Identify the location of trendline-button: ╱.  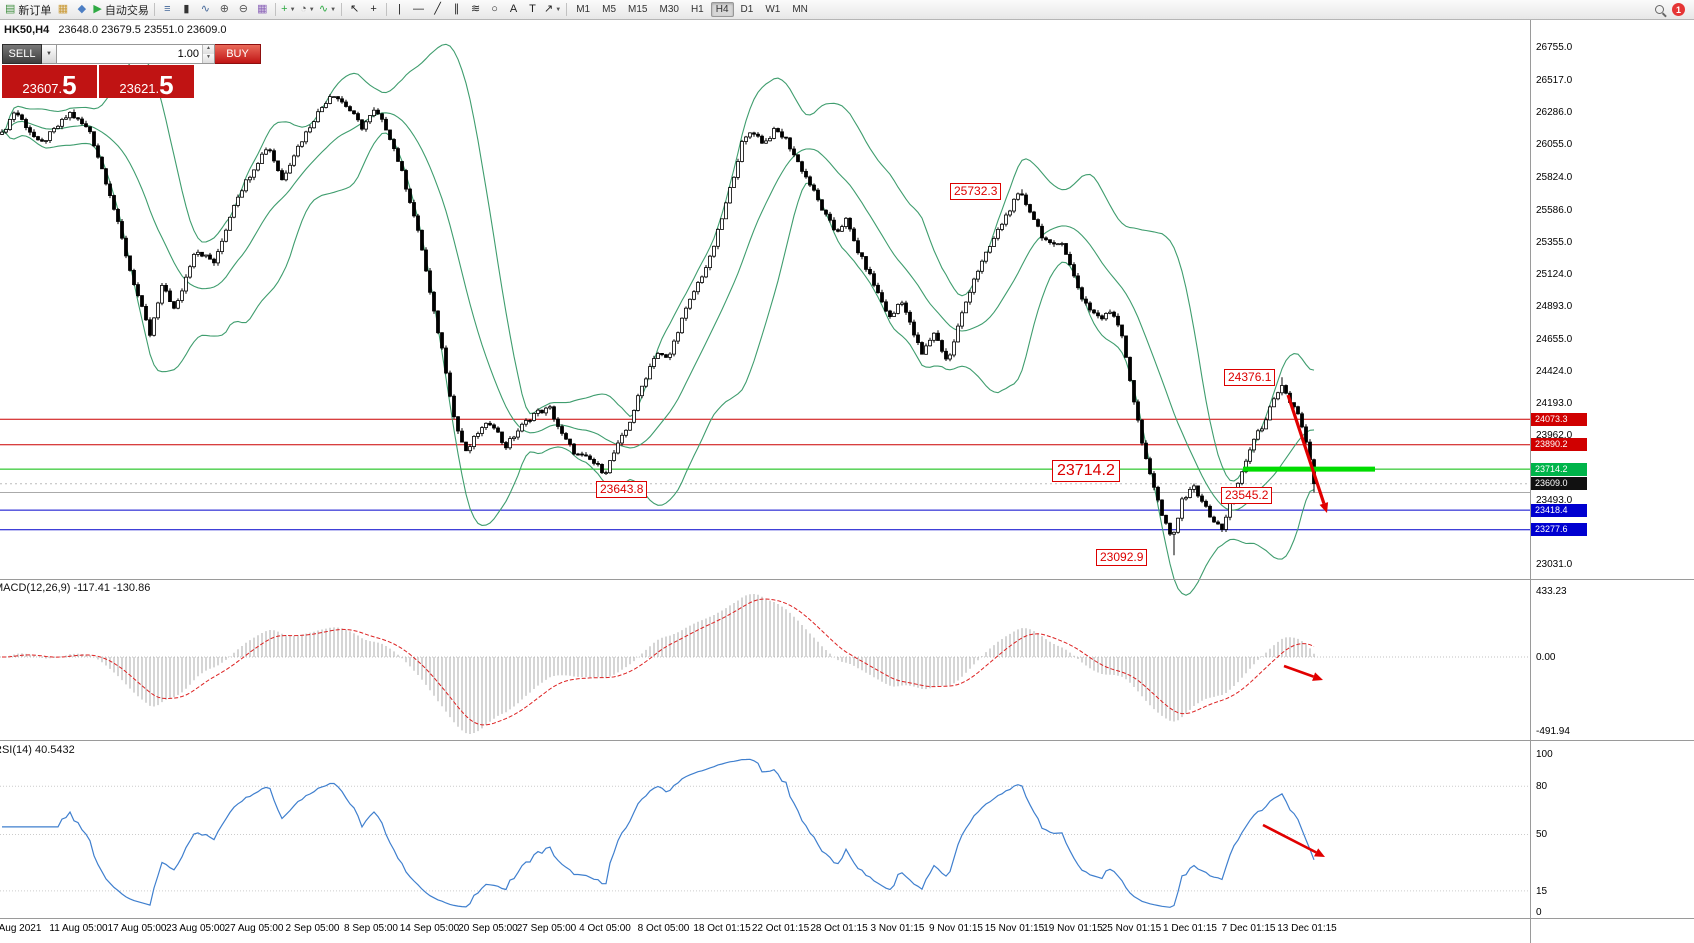
(437, 9).